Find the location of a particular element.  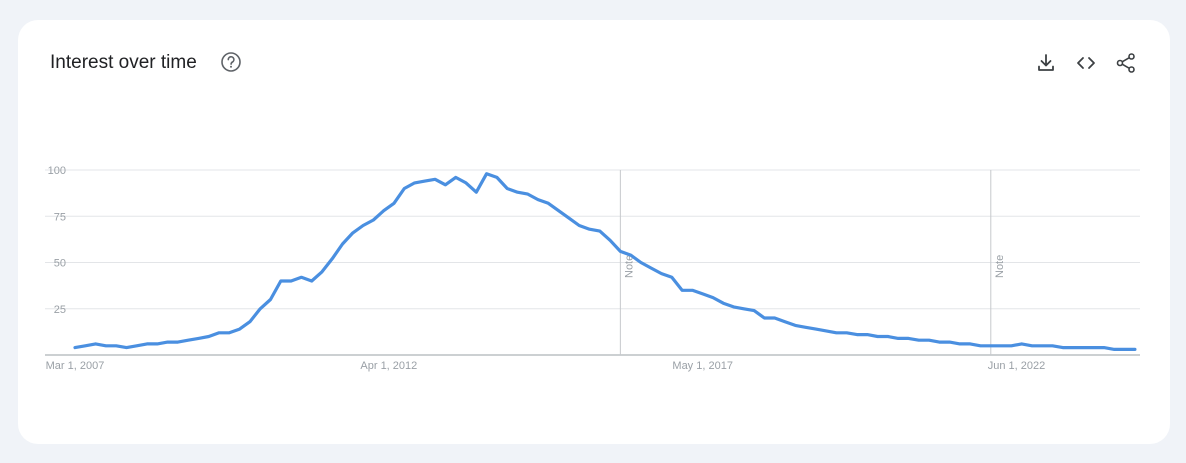

x-tick-label: Jun 1, 2022 is located at coordinates (1017, 366).